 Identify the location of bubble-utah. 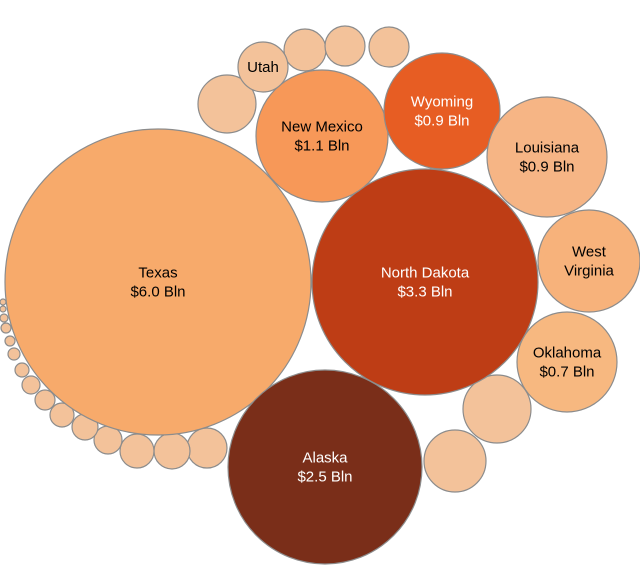
(263, 67).